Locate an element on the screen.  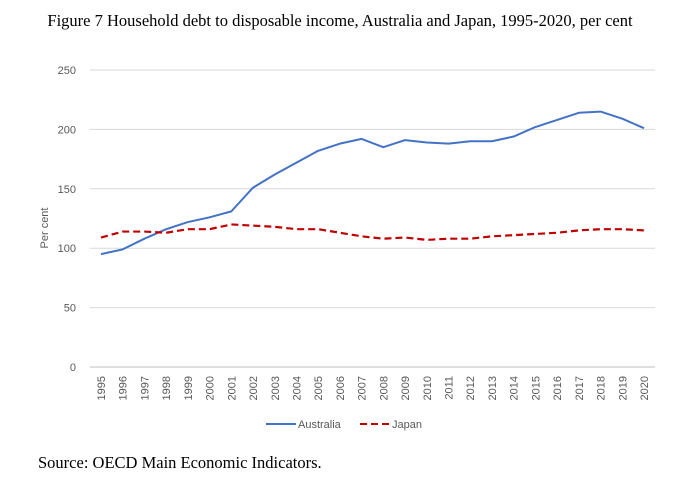
x-tick-label: 2014 is located at coordinates (515, 388).